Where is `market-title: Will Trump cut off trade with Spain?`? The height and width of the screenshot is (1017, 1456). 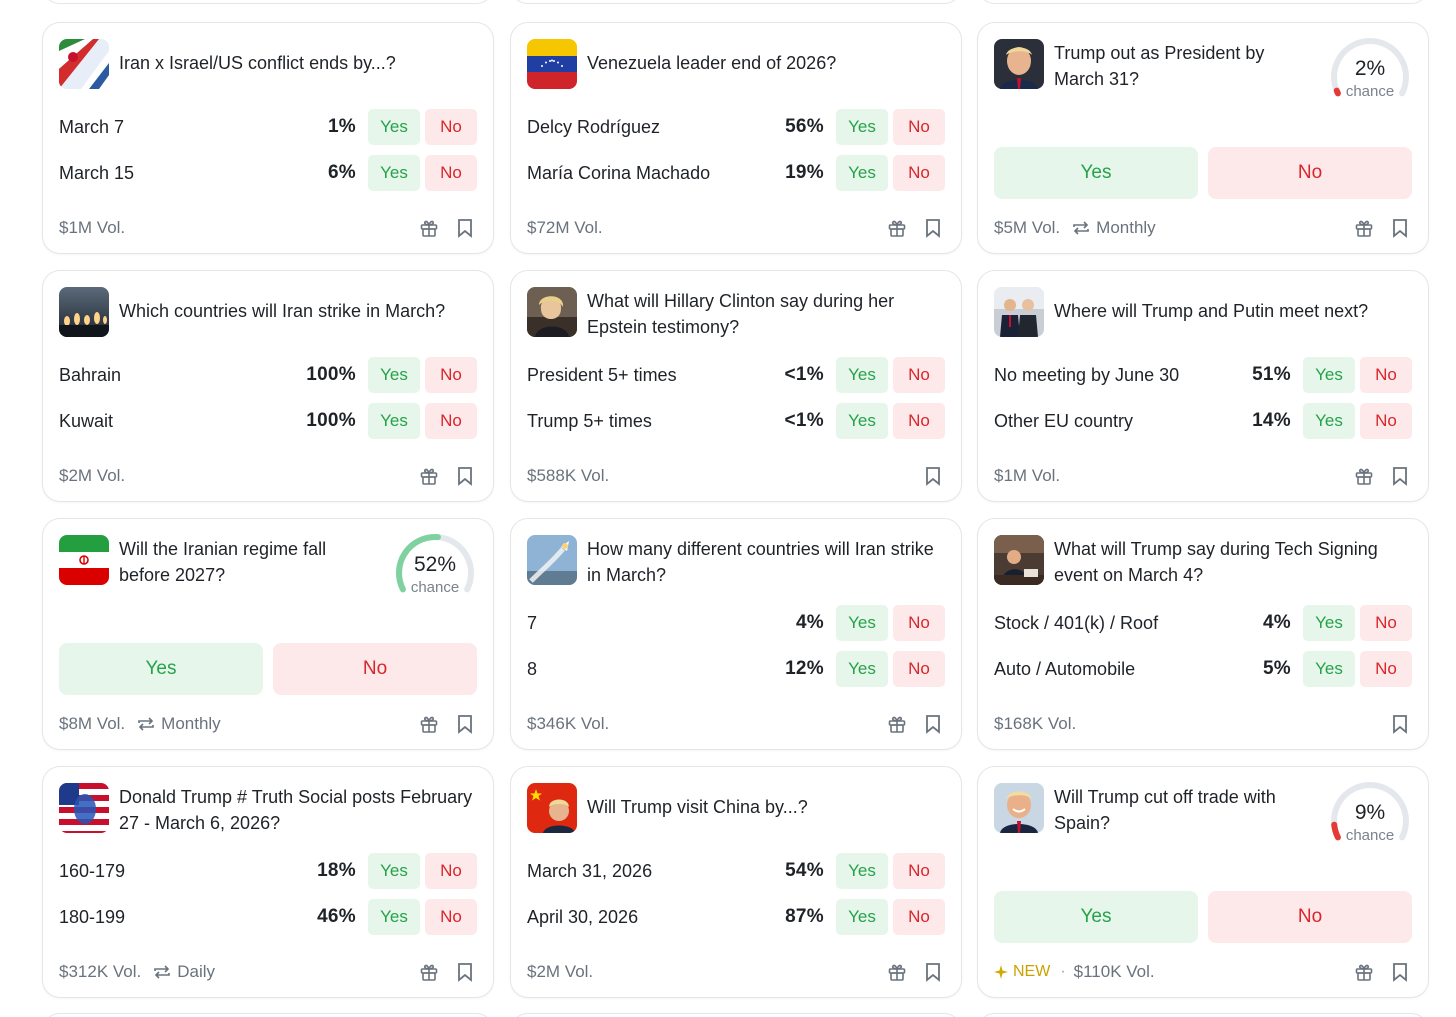 market-title: Will Trump cut off trade with Spain? is located at coordinates (1165, 810).